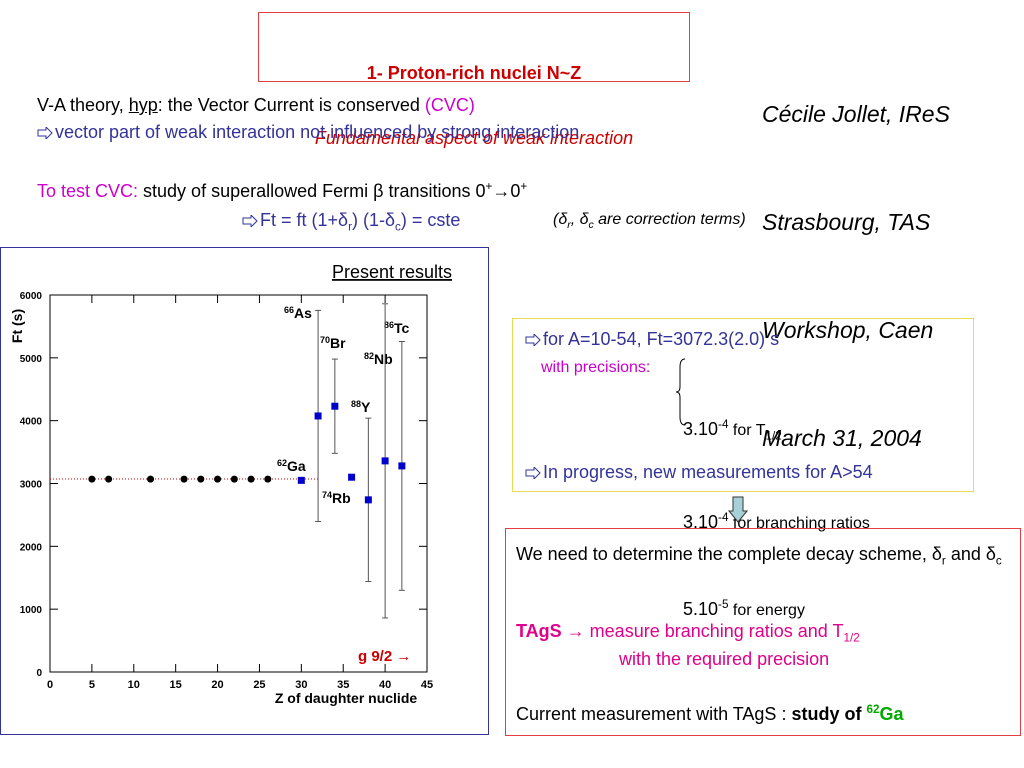 Image resolution: width=1024 pixels, height=768 pixels. What do you see at coordinates (474, 73) in the screenshot?
I see `title: 1- Proton-rich nuclei N~Z` at bounding box center [474, 73].